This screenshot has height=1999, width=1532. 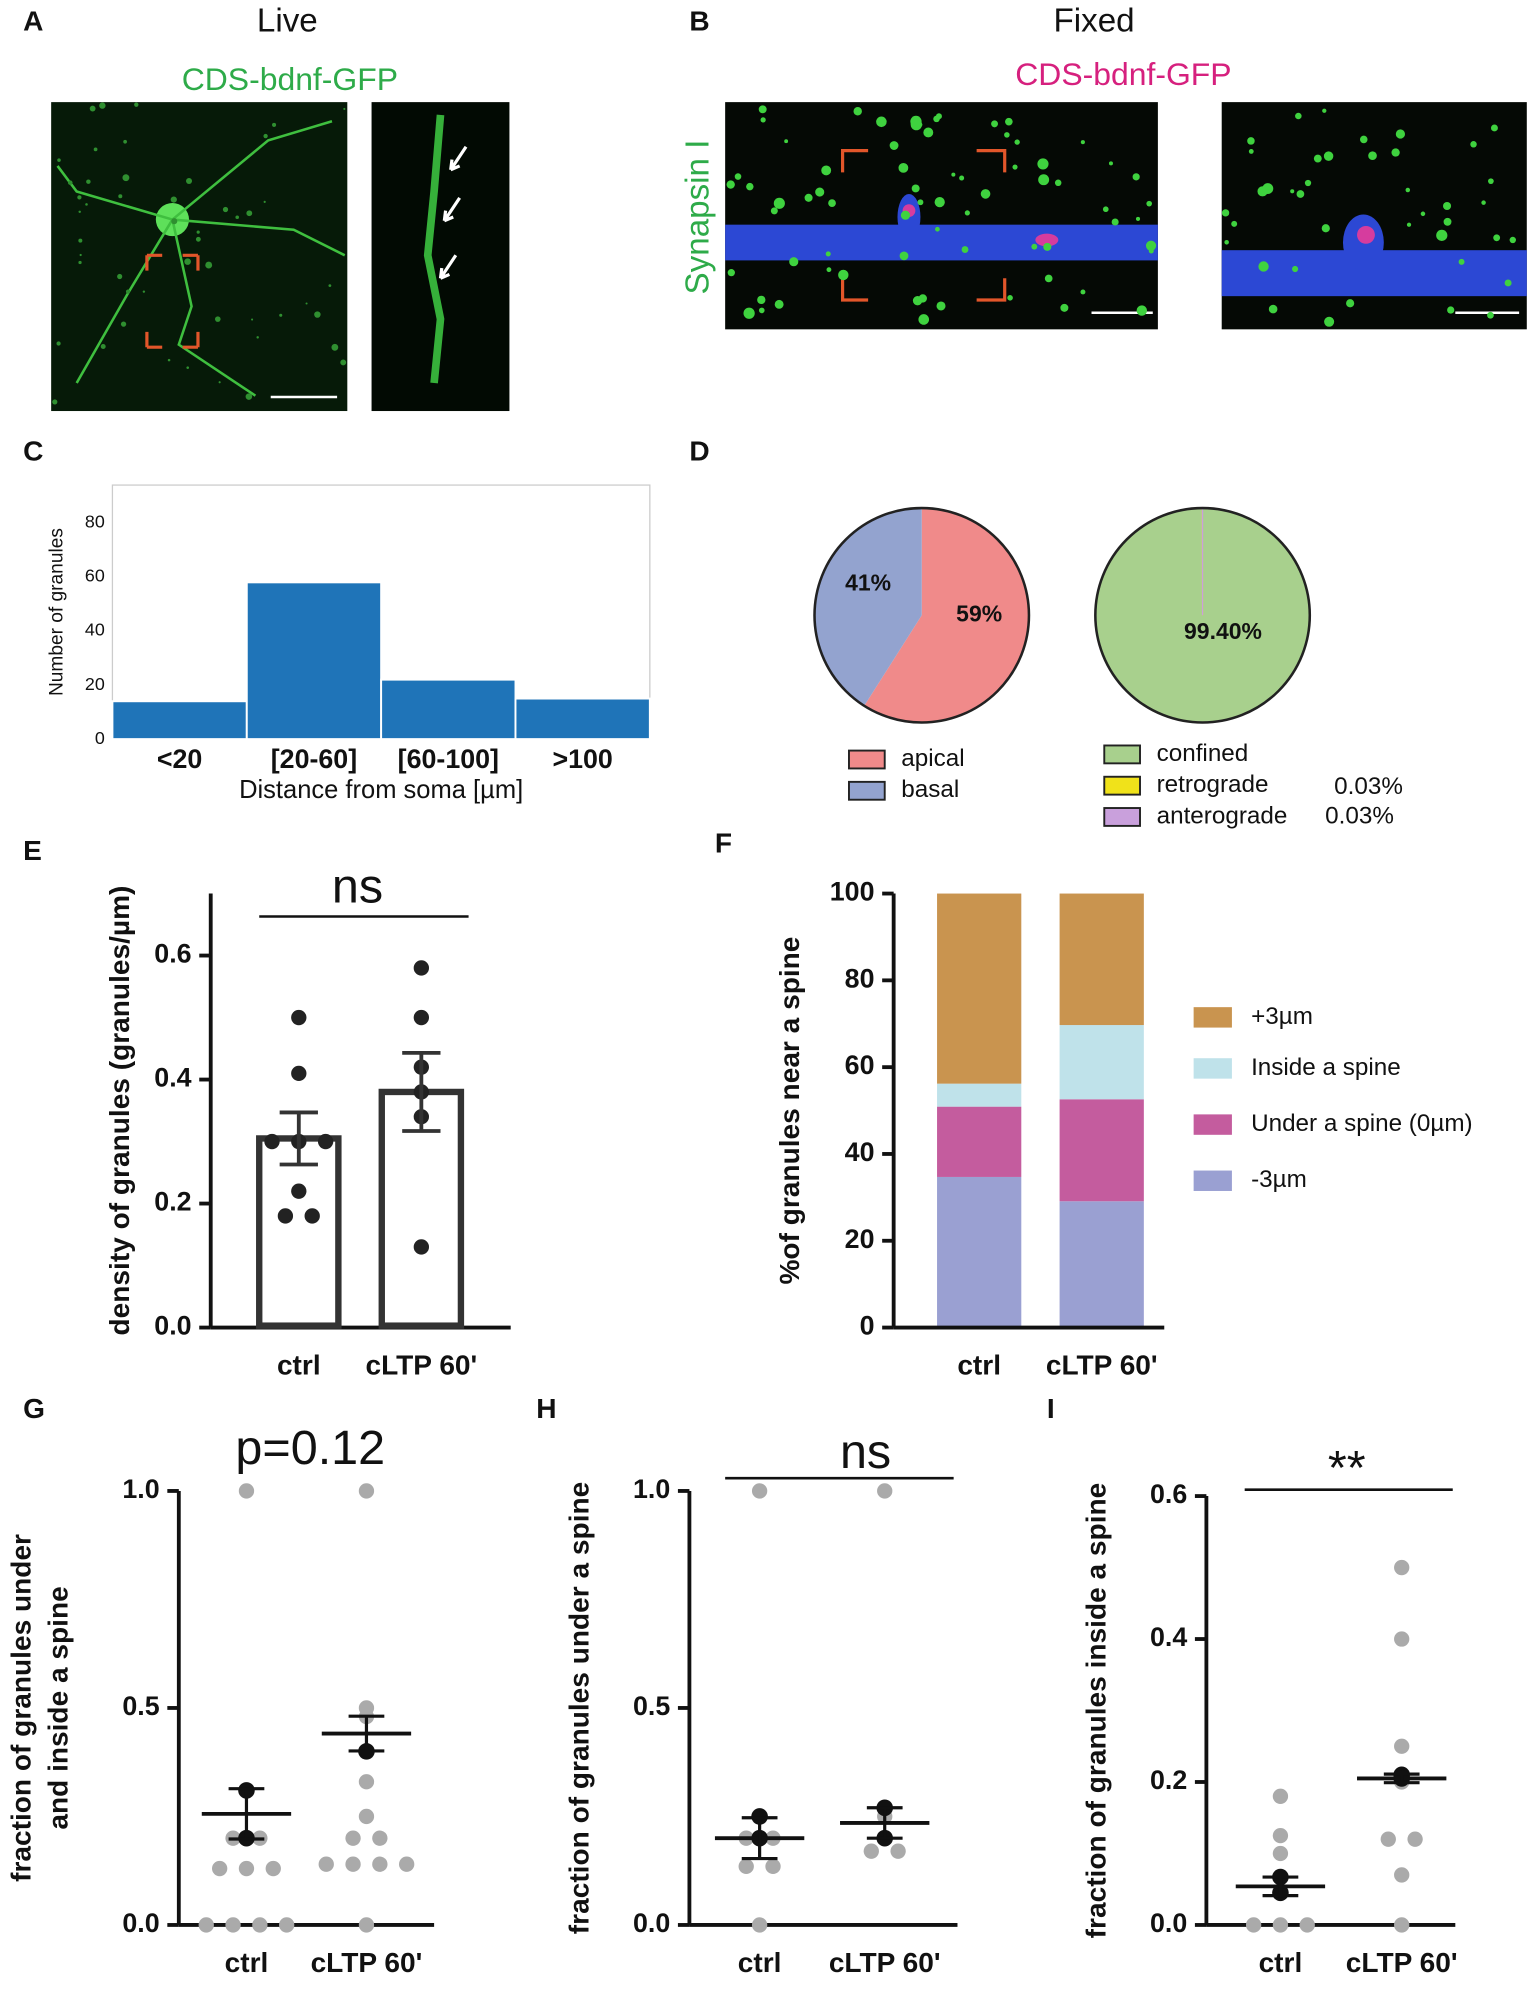 I want to click on legend-label: basal, so click(x=930, y=789).